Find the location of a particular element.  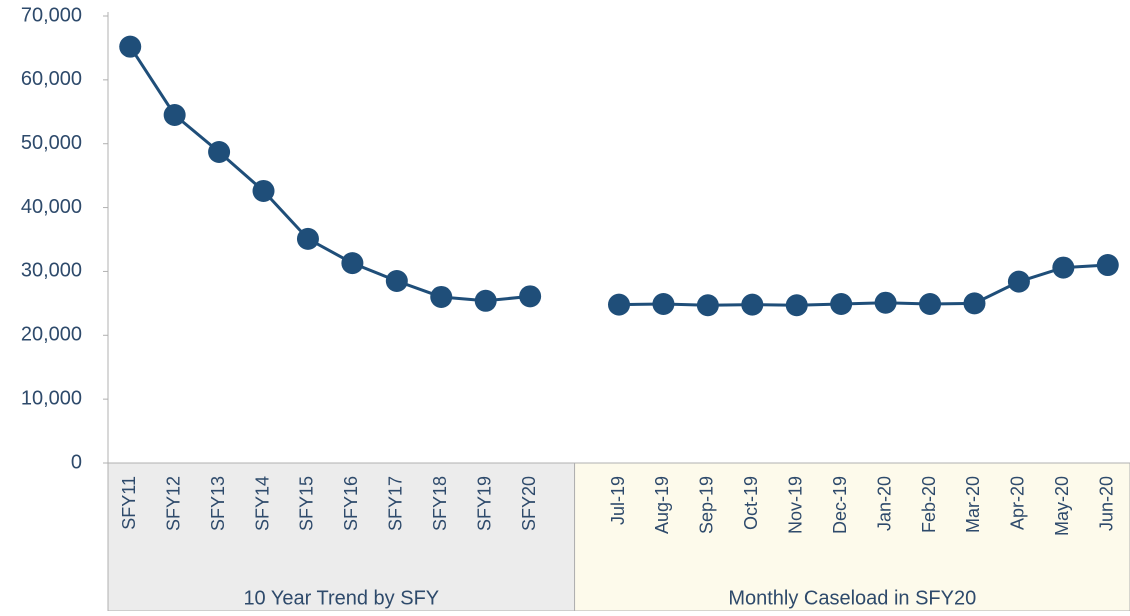

y-tick-label: 50,000 is located at coordinates (51, 143).